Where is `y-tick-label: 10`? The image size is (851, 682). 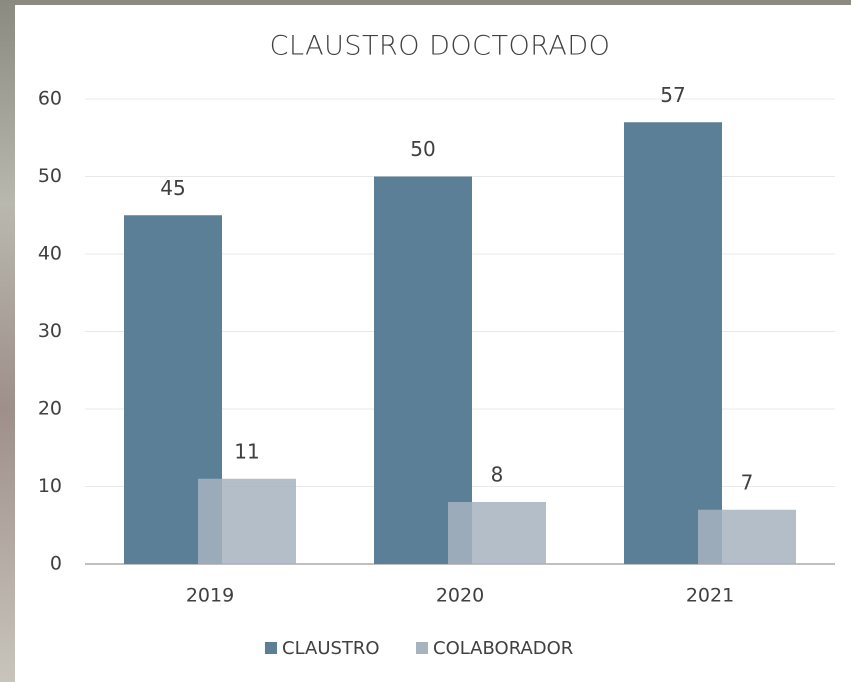
y-tick-label: 10 is located at coordinates (50, 486).